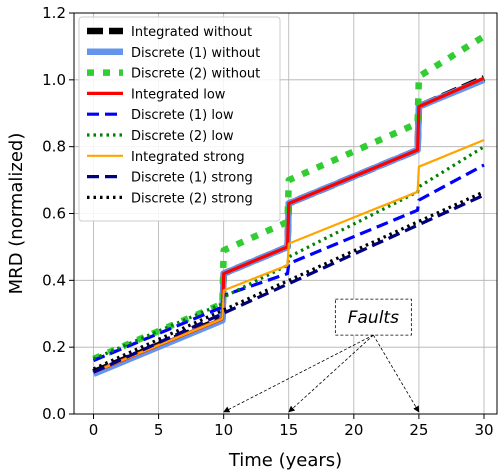 Image resolution: width=502 pixels, height=473 pixels. Describe the element at coordinates (54, 214) in the screenshot. I see `y-tick-label-3: 0.6` at that location.